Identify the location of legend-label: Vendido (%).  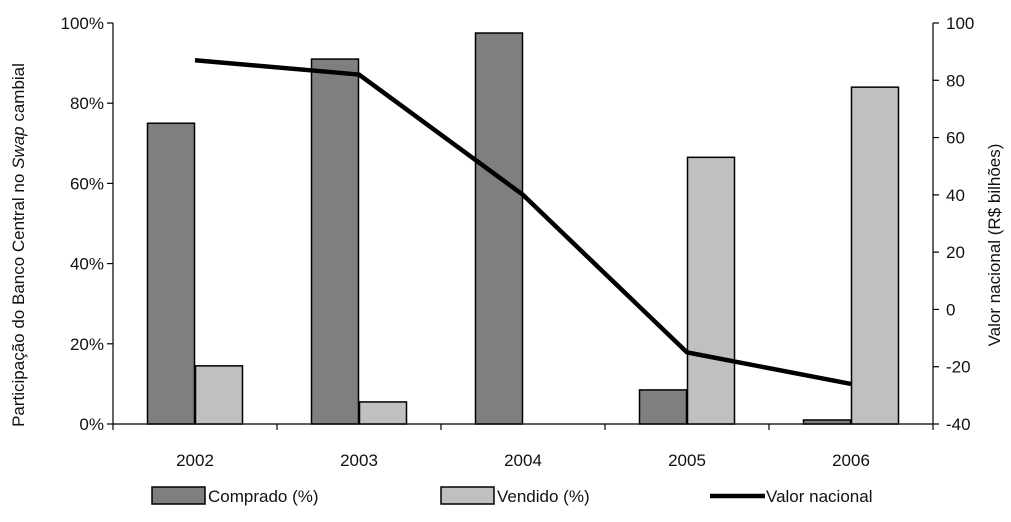
(543, 496).